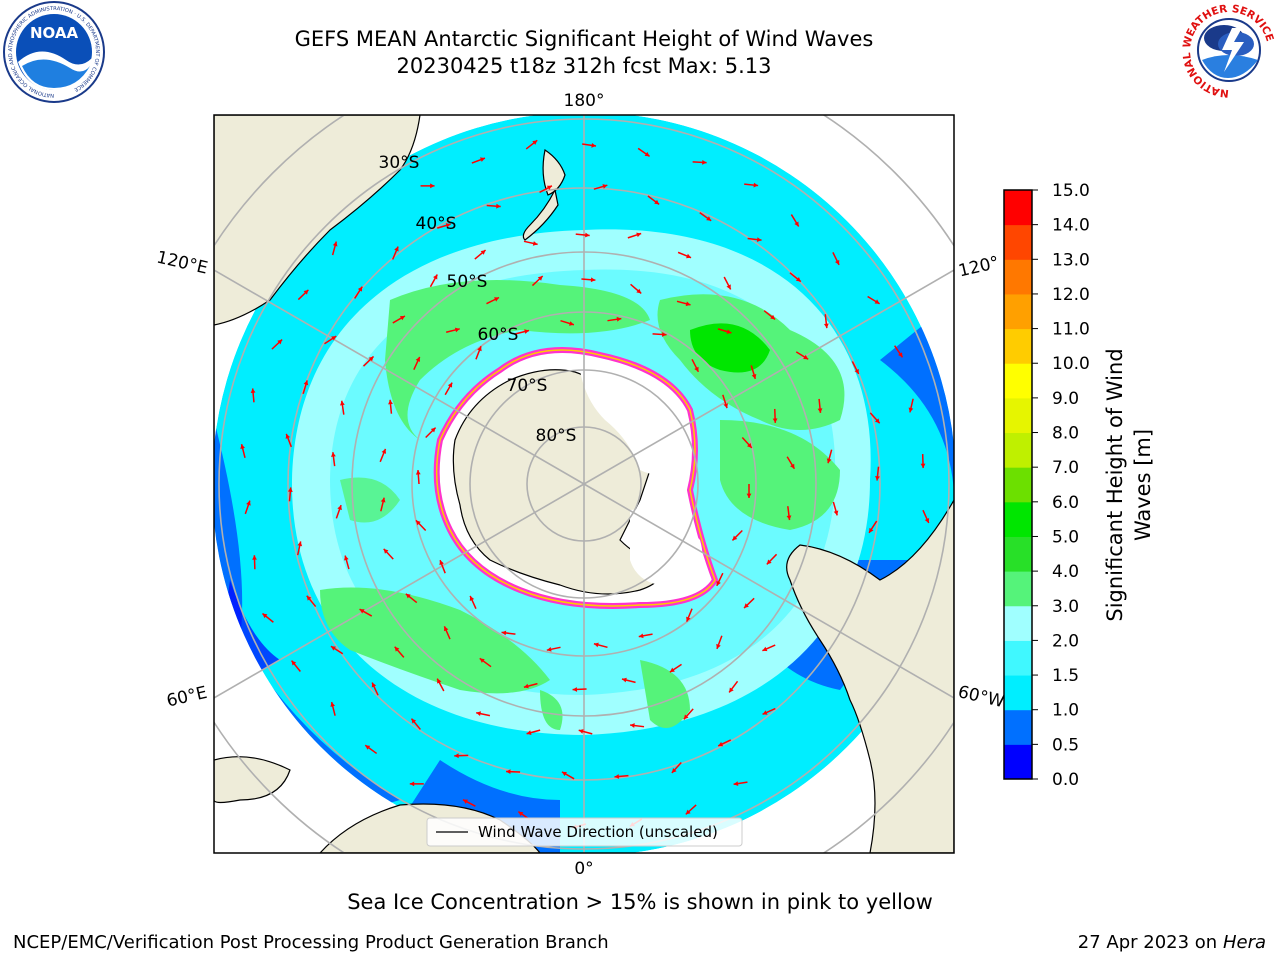 This screenshot has height=960, width=1280. Describe the element at coordinates (54, 33) in the screenshot. I see `noaa-logo-text: NOAA` at that location.